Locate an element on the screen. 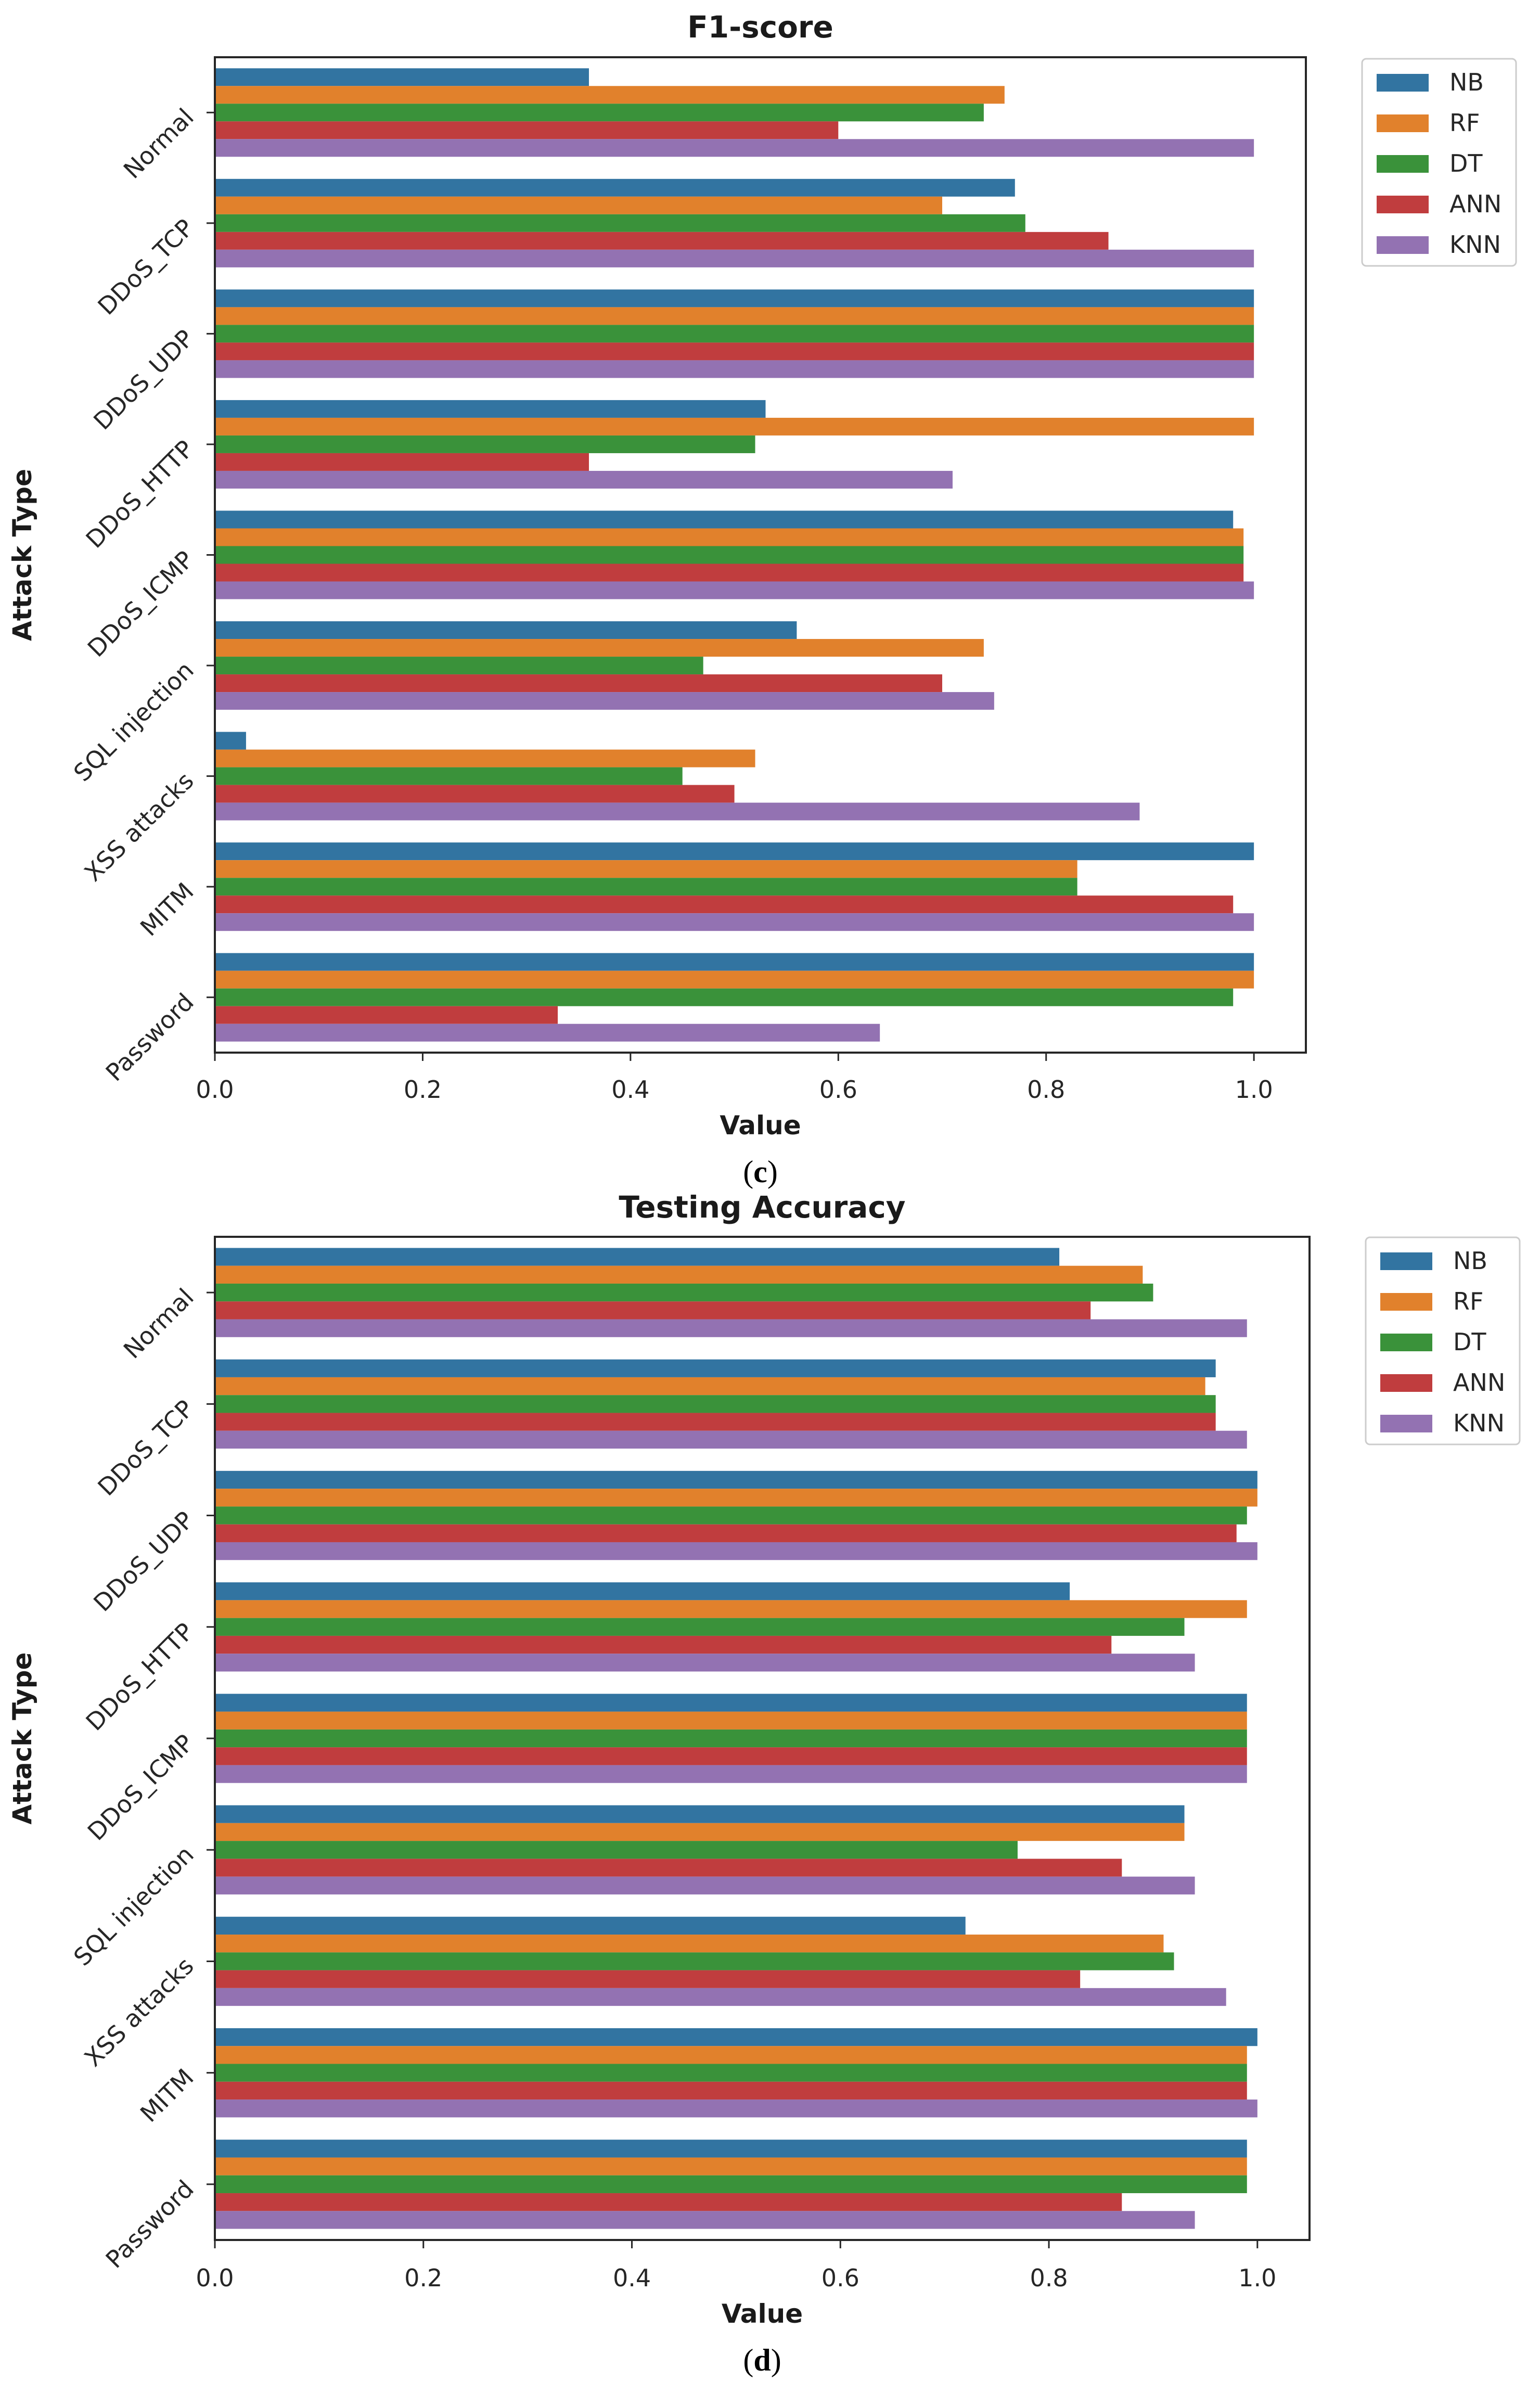  legend-box is located at coordinates (1443, 1340).